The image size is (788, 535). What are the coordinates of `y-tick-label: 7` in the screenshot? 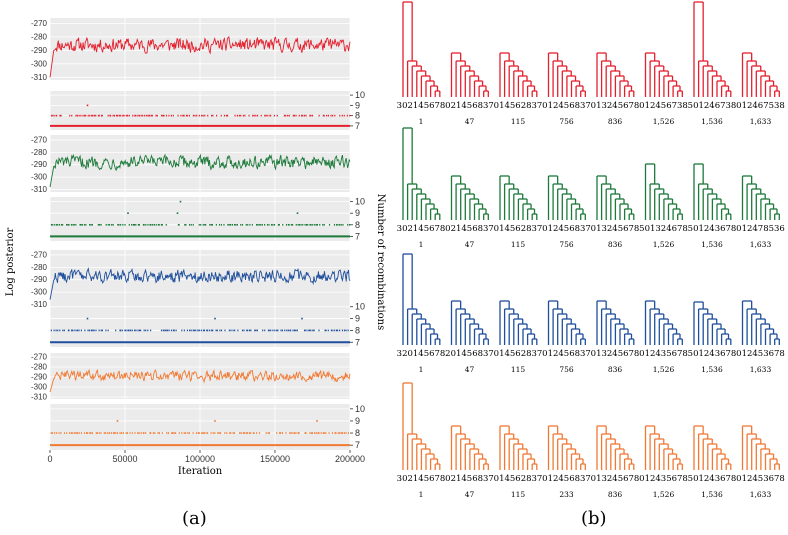 It's located at (357, 342).